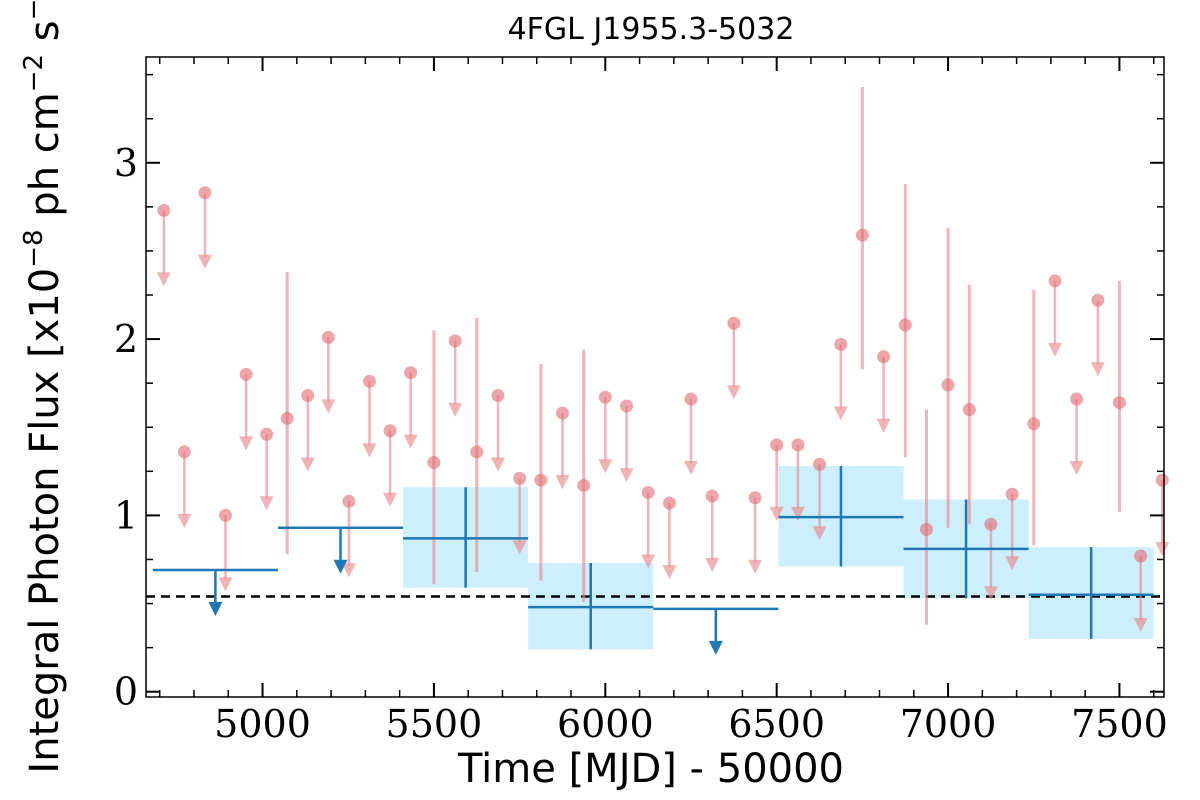  Describe the element at coordinates (126, 692) in the screenshot. I see `y-tick-label-0: 0` at that location.